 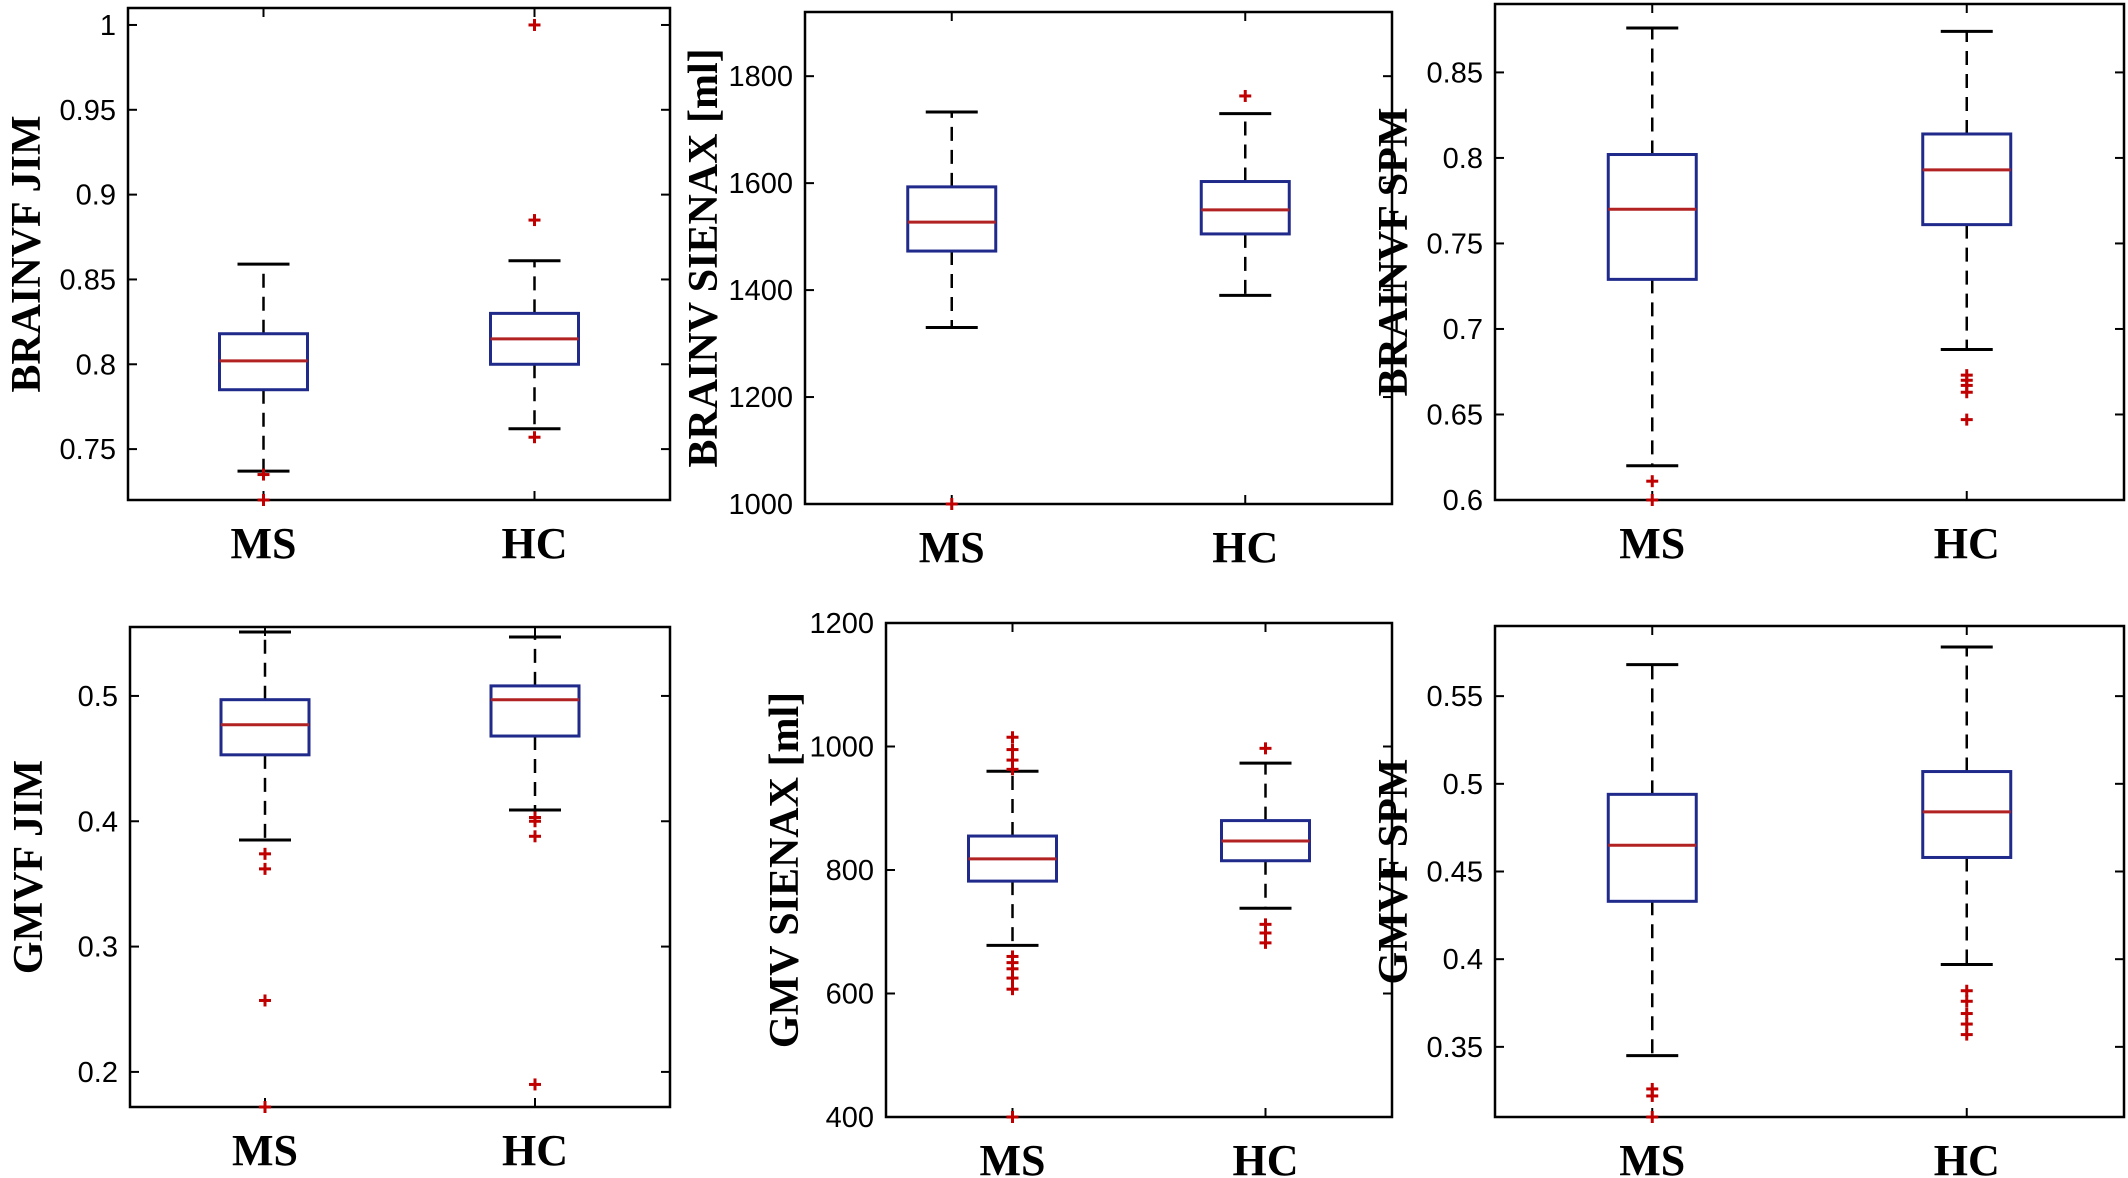 I want to click on y-tick-label: 0.6, so click(x=1463, y=501).